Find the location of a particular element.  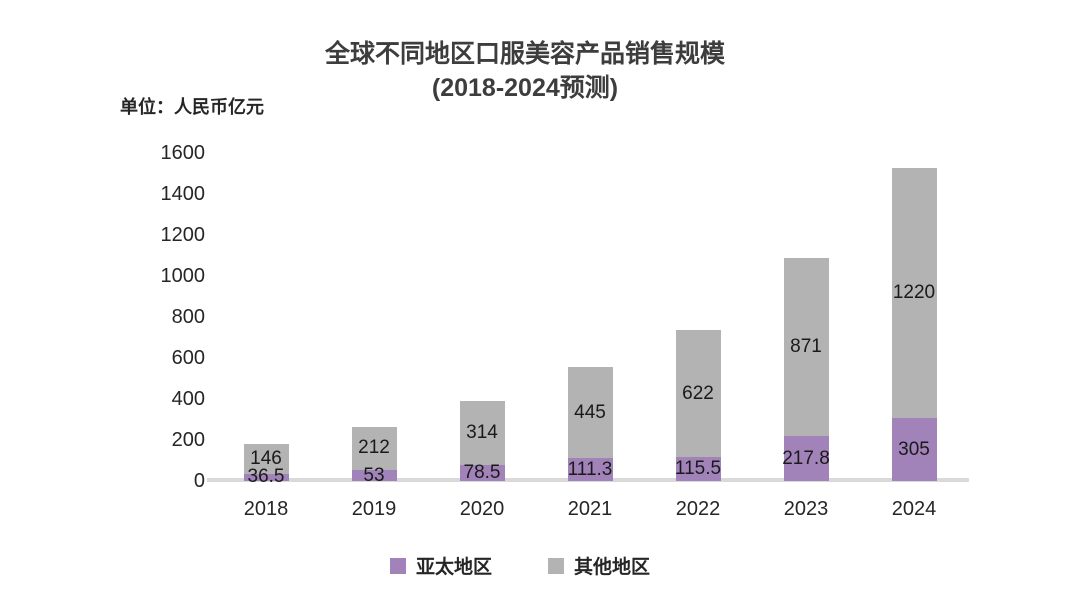

unit-label: 单位：人民币亿元 is located at coordinates (192, 107).